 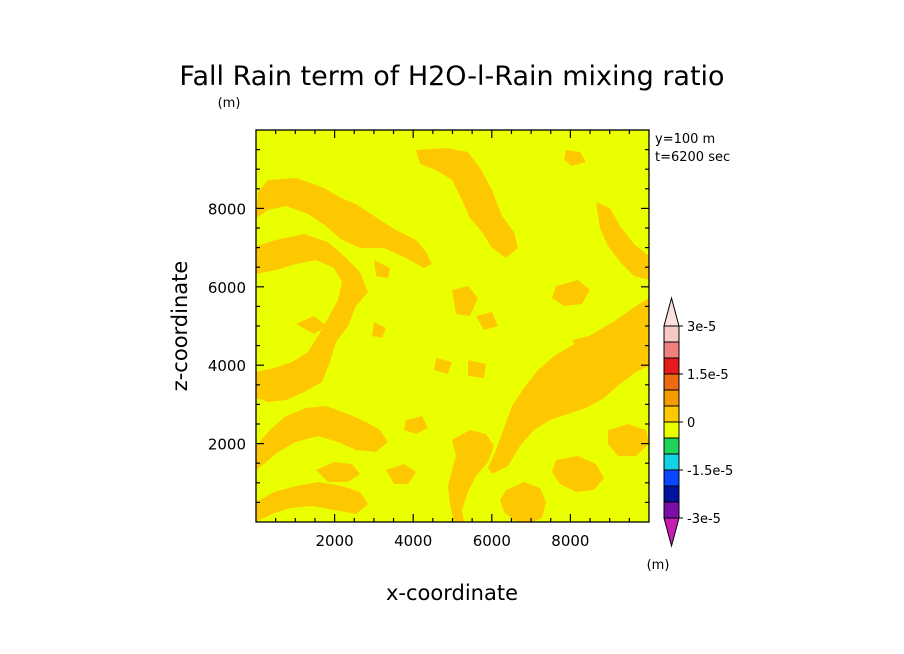 I want to click on x-tick-label: 8000, so click(x=570, y=541).